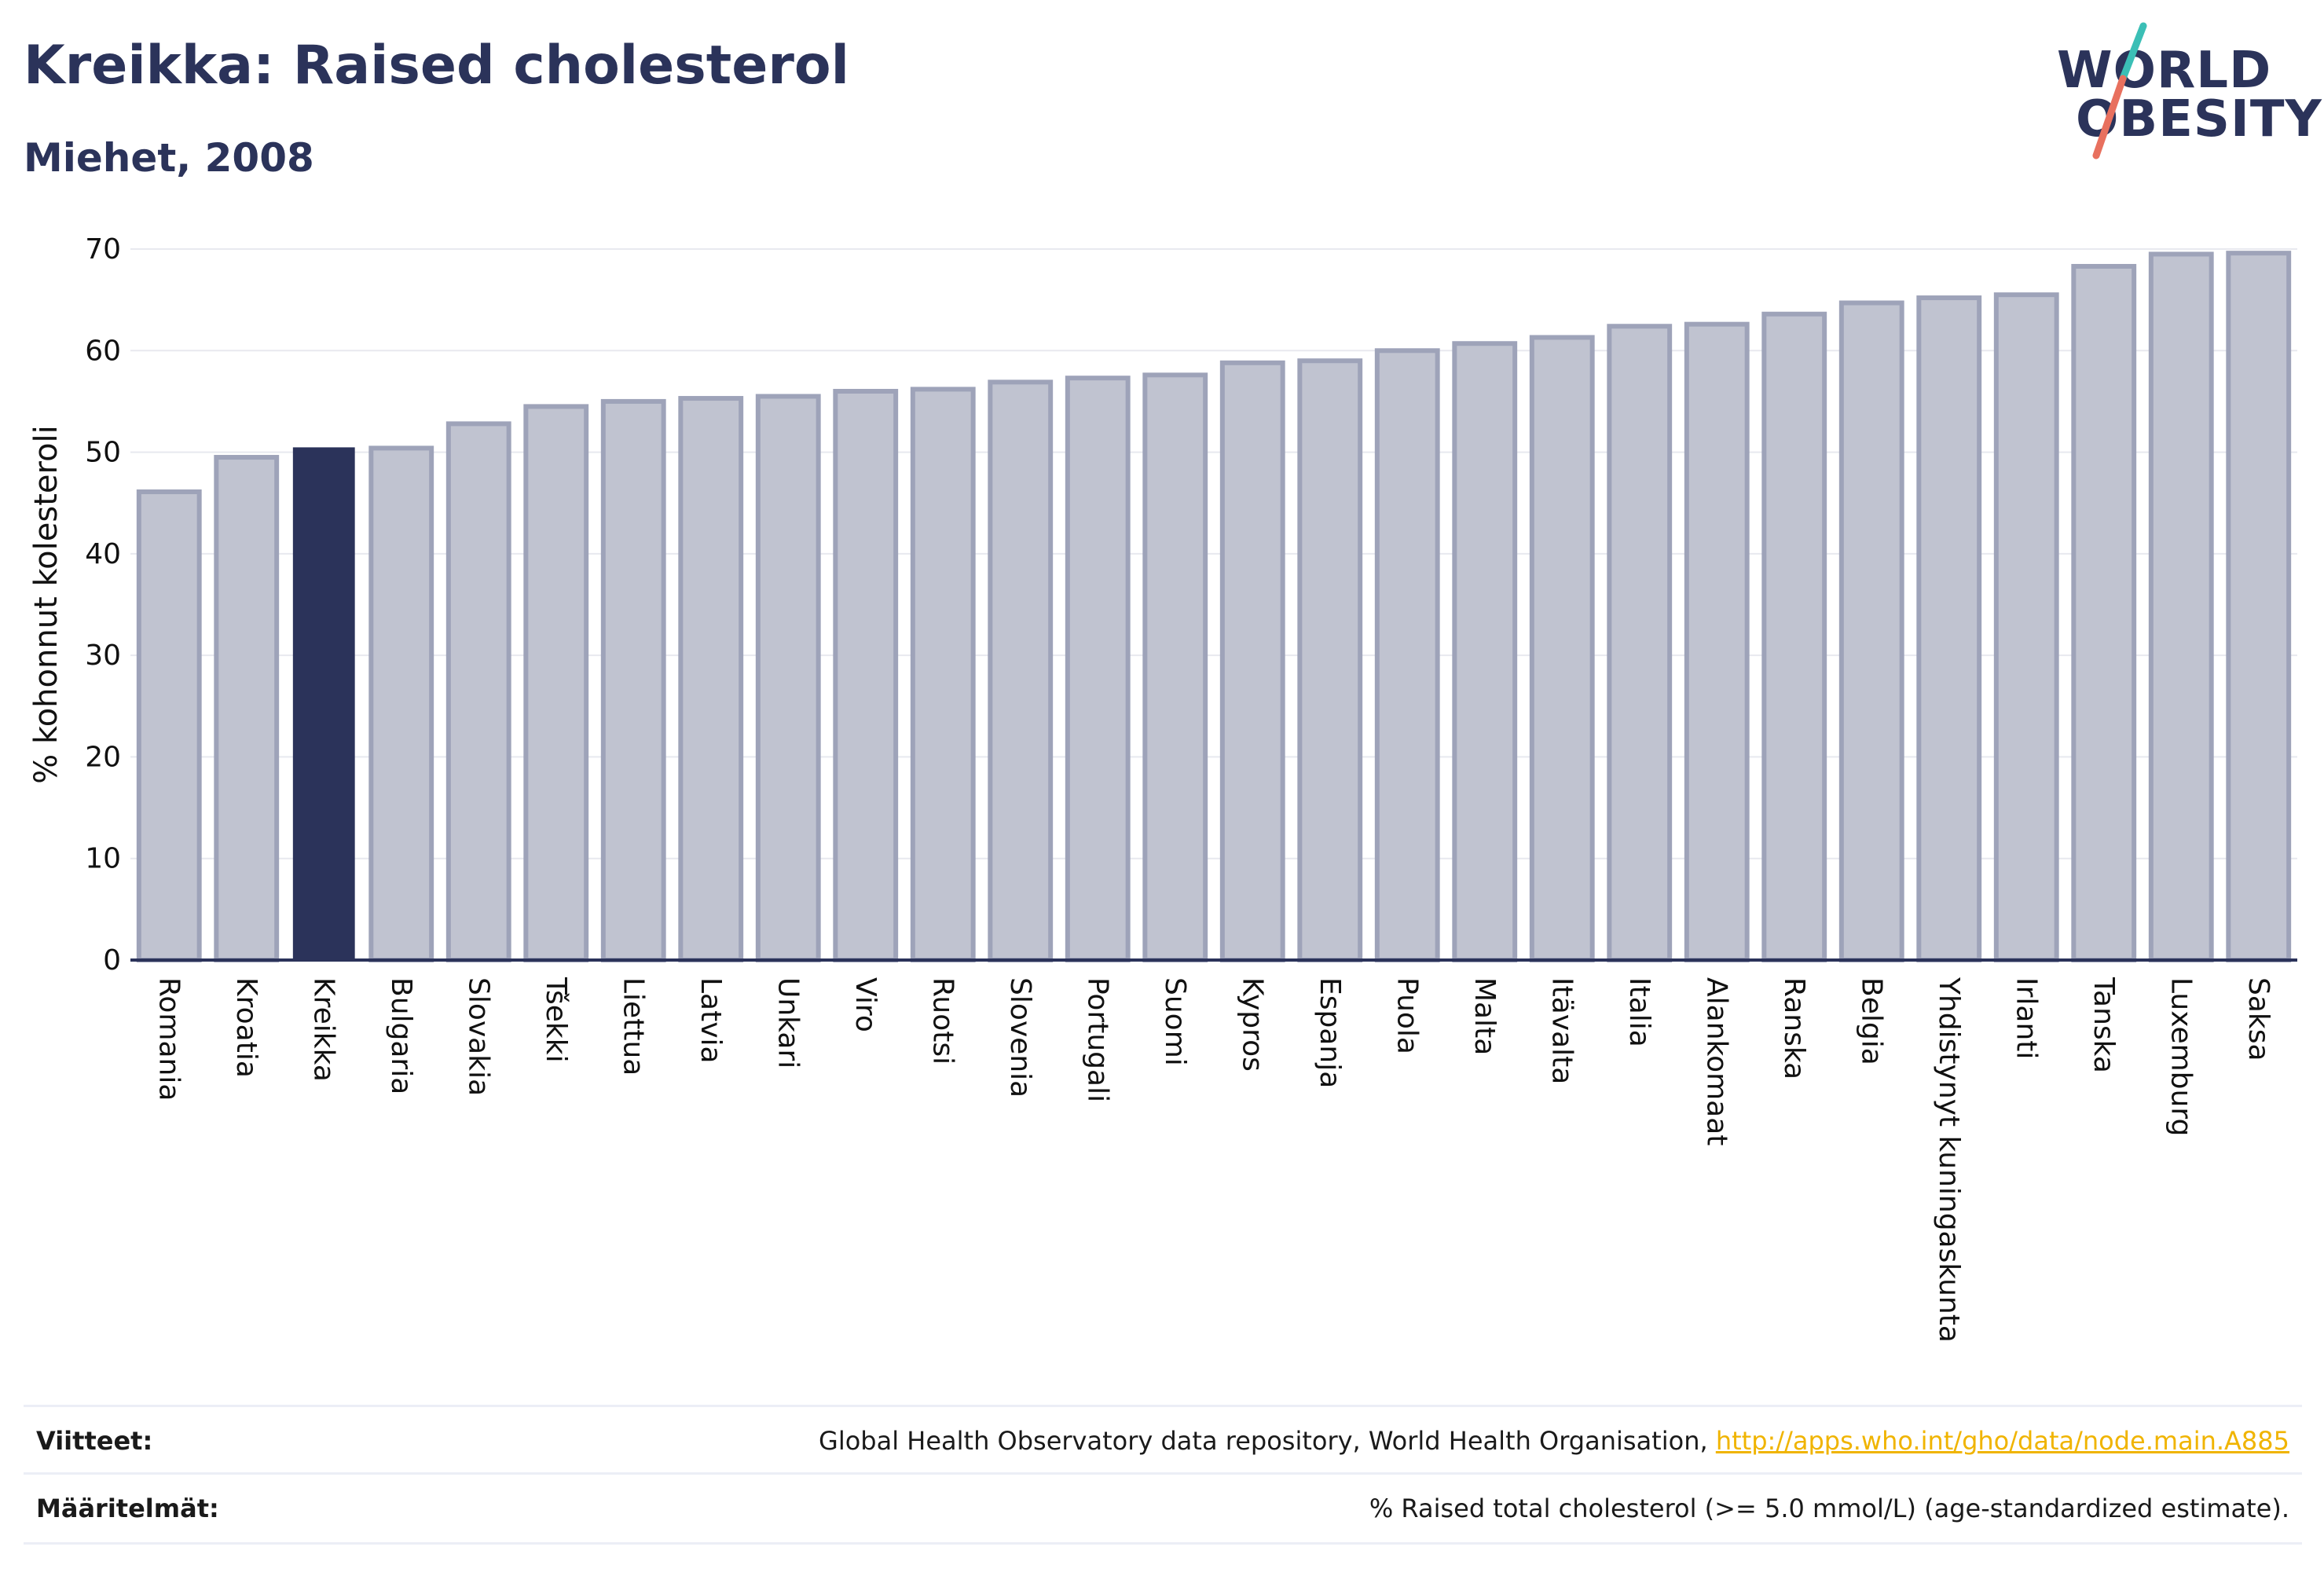  Describe the element at coordinates (103, 351) in the screenshot. I see `y-tick-label: 60` at that location.